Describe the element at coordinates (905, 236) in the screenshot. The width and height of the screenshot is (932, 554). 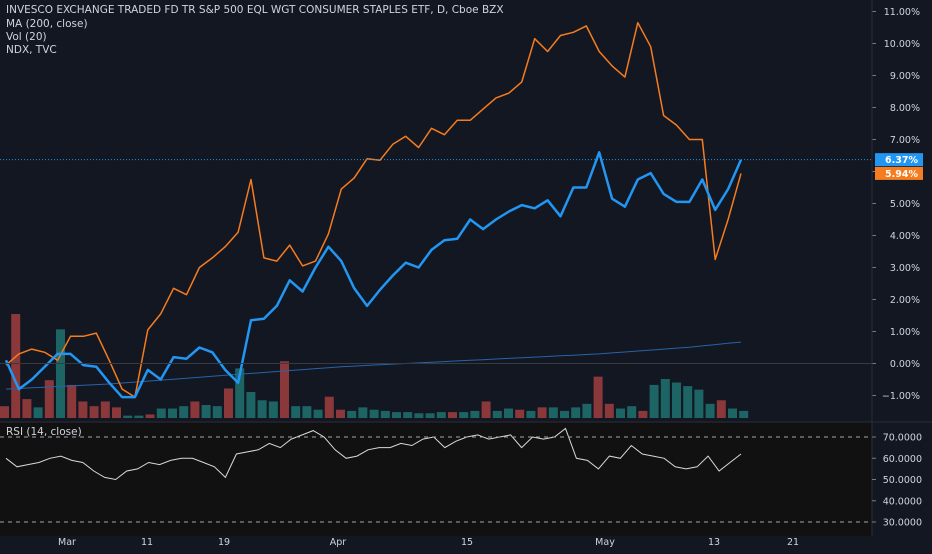
I see `y-tick-label: 4.00%` at that location.